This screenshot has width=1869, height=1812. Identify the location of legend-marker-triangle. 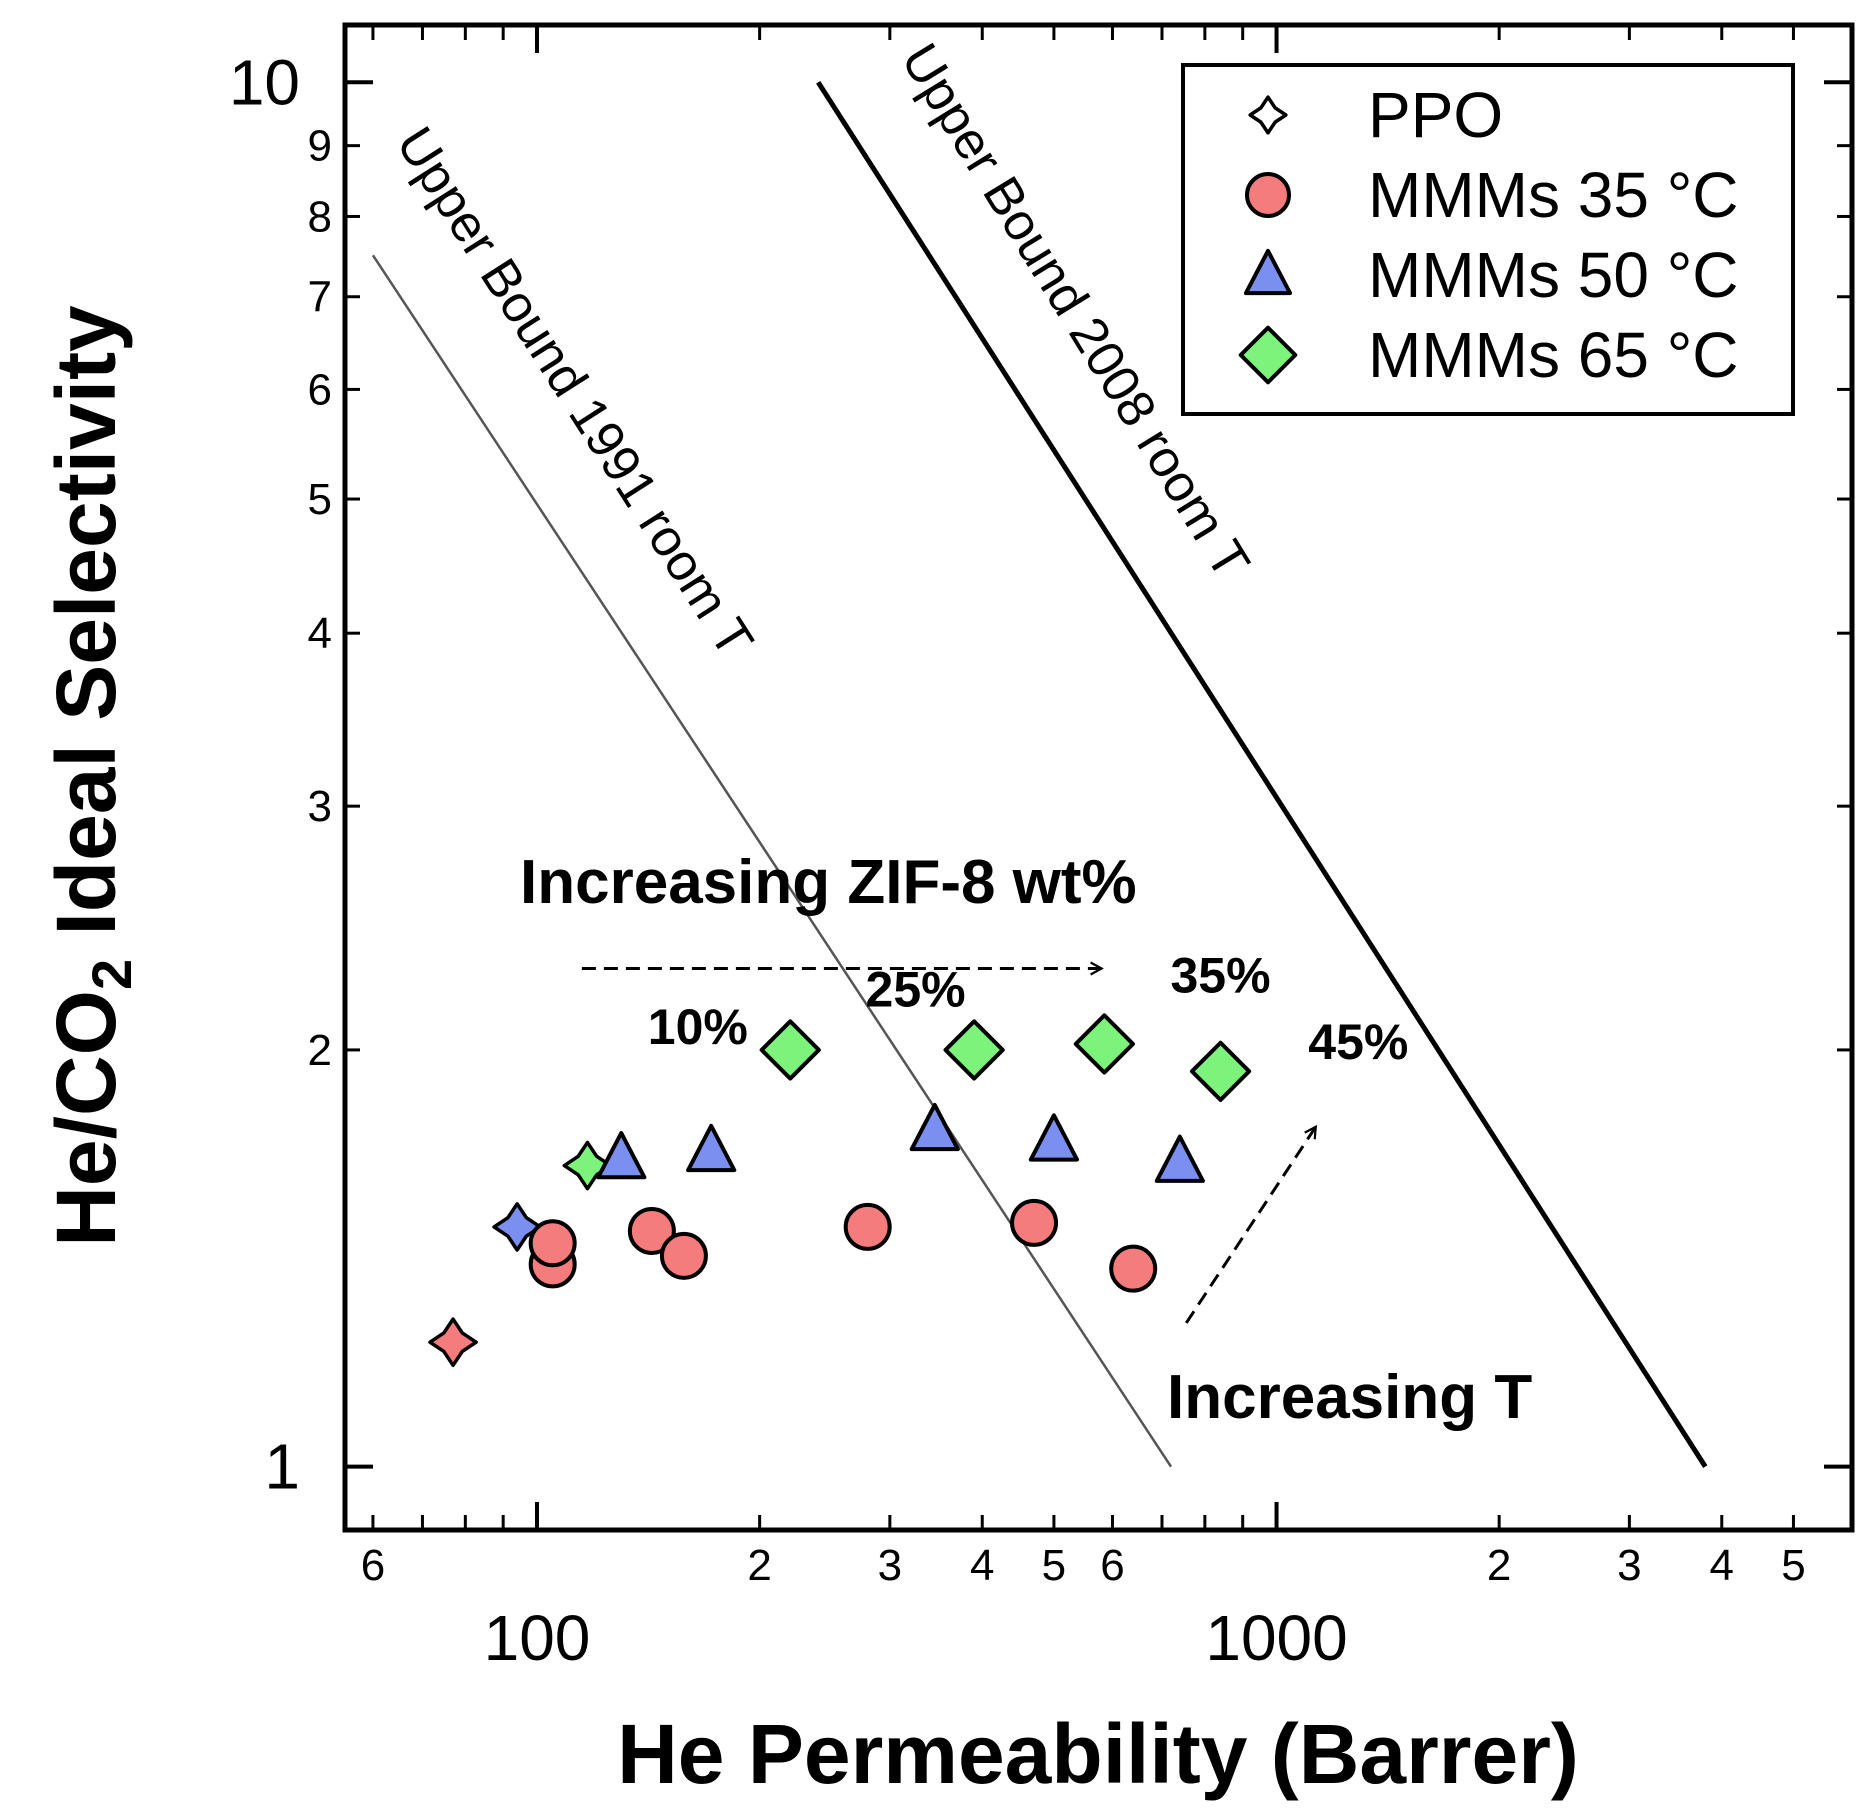
(1268, 272).